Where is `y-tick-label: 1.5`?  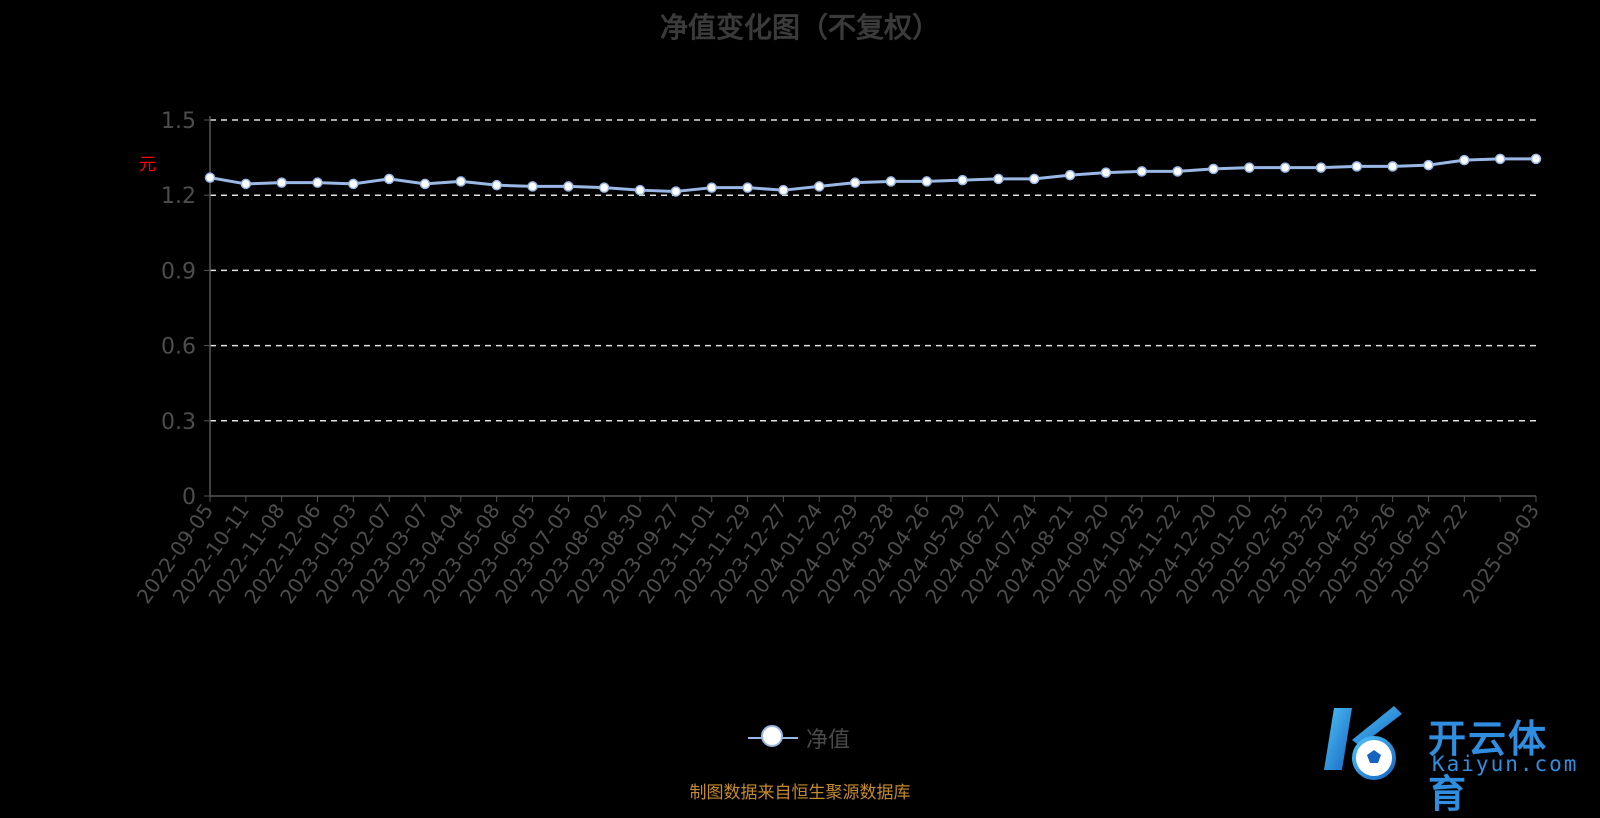 y-tick-label: 1.5 is located at coordinates (178, 121).